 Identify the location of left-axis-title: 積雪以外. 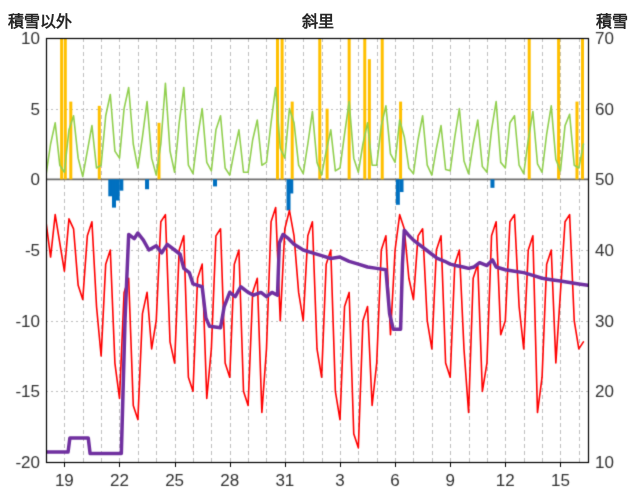
(40, 22).